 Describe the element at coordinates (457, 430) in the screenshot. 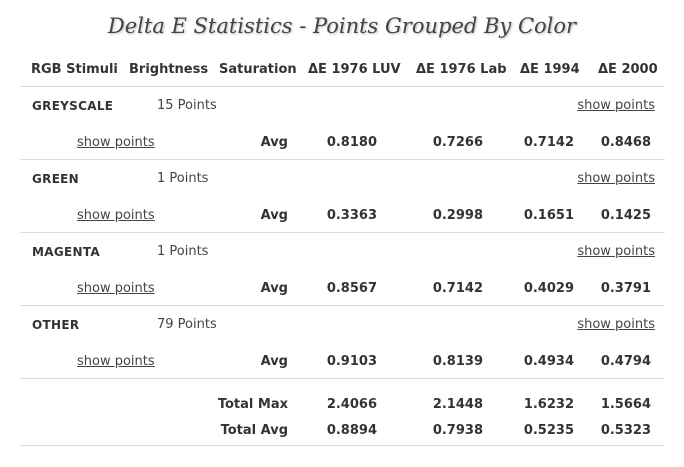

I see `total-avg-de1976-lab: 0.7938` at that location.